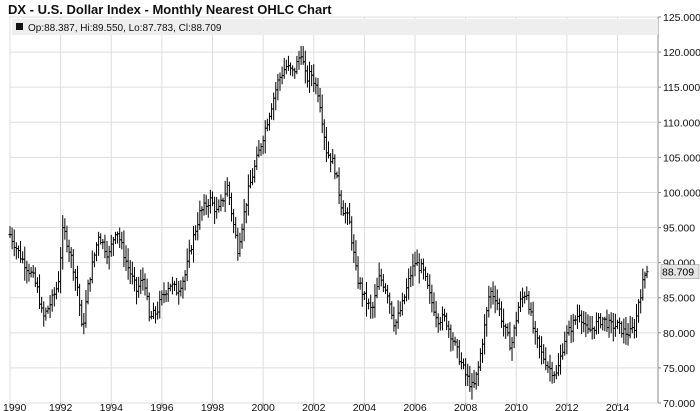 Image resolution: width=700 pixels, height=411 pixels. I want to click on y-tick-label: 75.000, so click(679, 369).